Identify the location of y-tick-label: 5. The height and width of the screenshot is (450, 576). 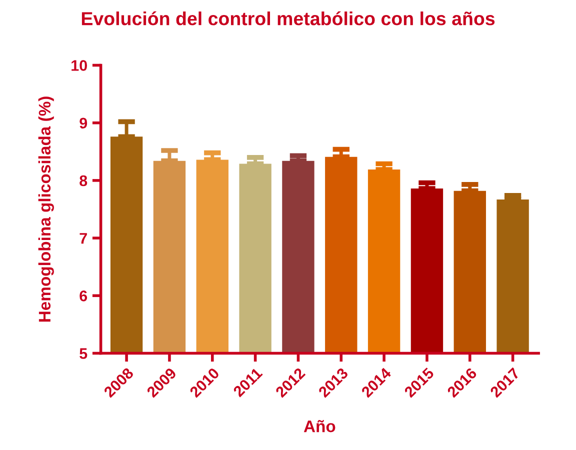
(84, 353).